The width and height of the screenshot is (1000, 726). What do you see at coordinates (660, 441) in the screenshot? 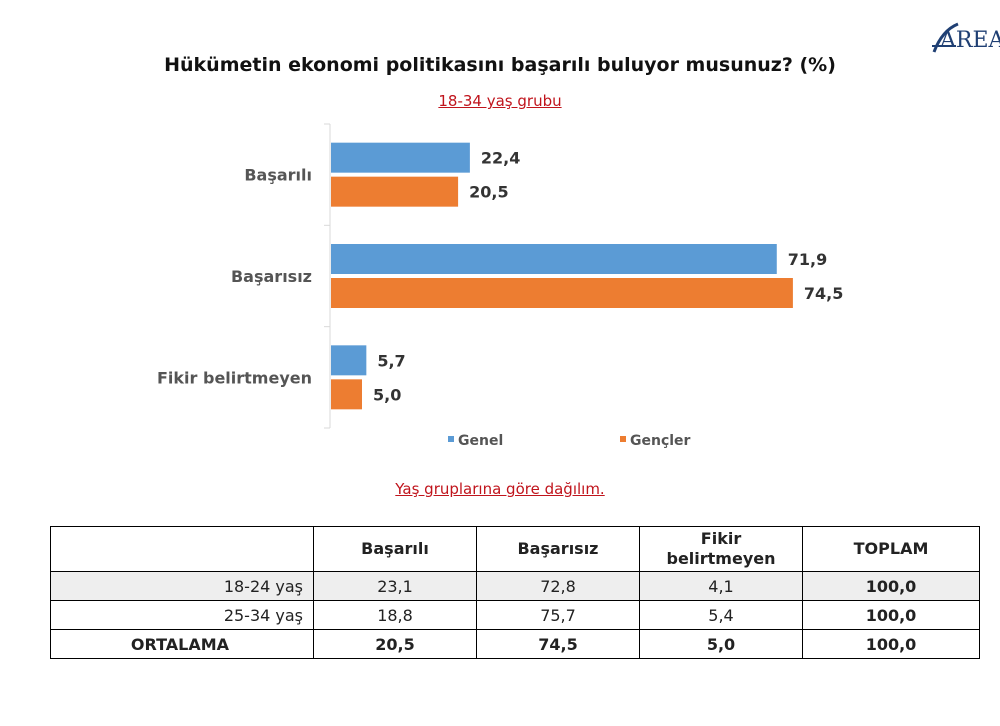
I see `legend-label: Gençler` at bounding box center [660, 441].